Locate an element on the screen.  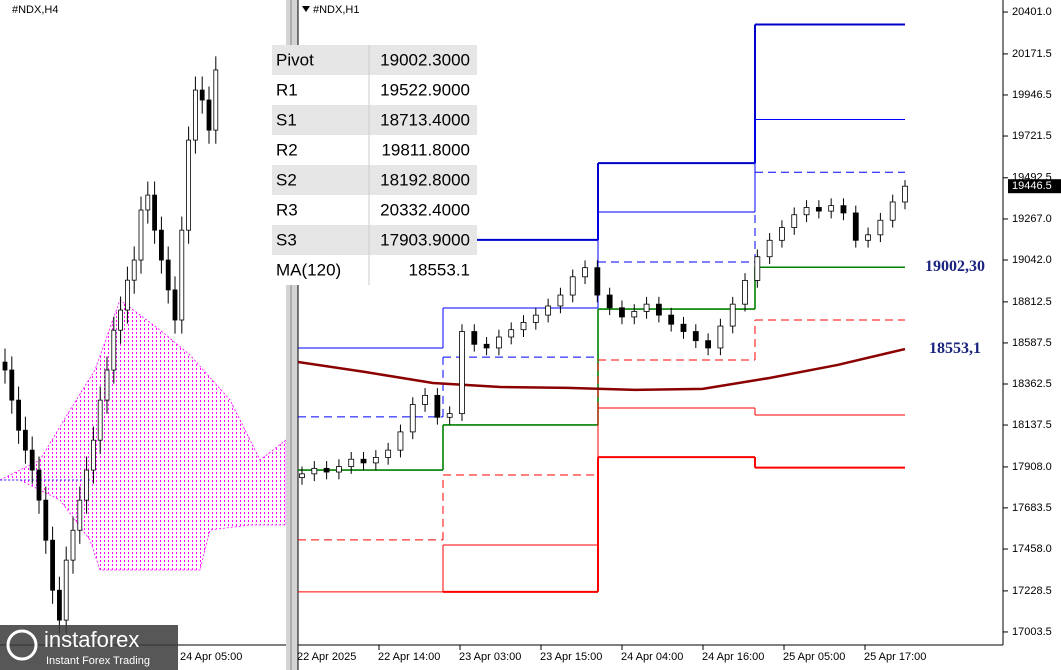
table-value: 18713.4000 is located at coordinates (425, 119).